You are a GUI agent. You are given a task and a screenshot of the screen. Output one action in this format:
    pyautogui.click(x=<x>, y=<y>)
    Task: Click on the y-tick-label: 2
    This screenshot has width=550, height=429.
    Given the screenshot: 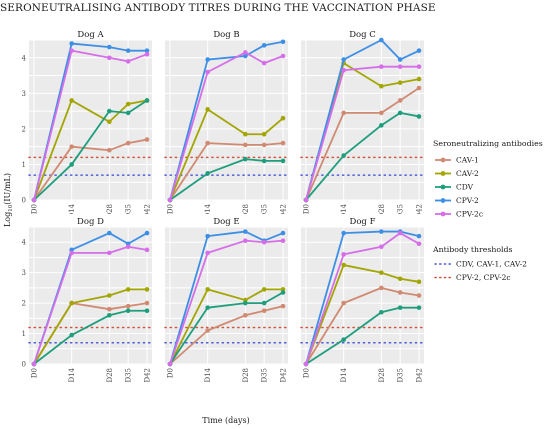 What is the action you would take?
    pyautogui.click(x=24, y=304)
    